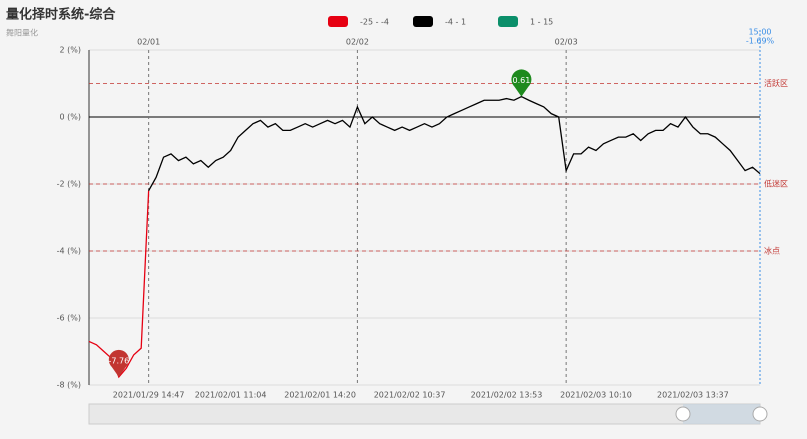 Image resolution: width=807 pixels, height=439 pixels. What do you see at coordinates (596, 395) in the screenshot?
I see `x-tick-label: 2021/02/03 10:10` at bounding box center [596, 395].